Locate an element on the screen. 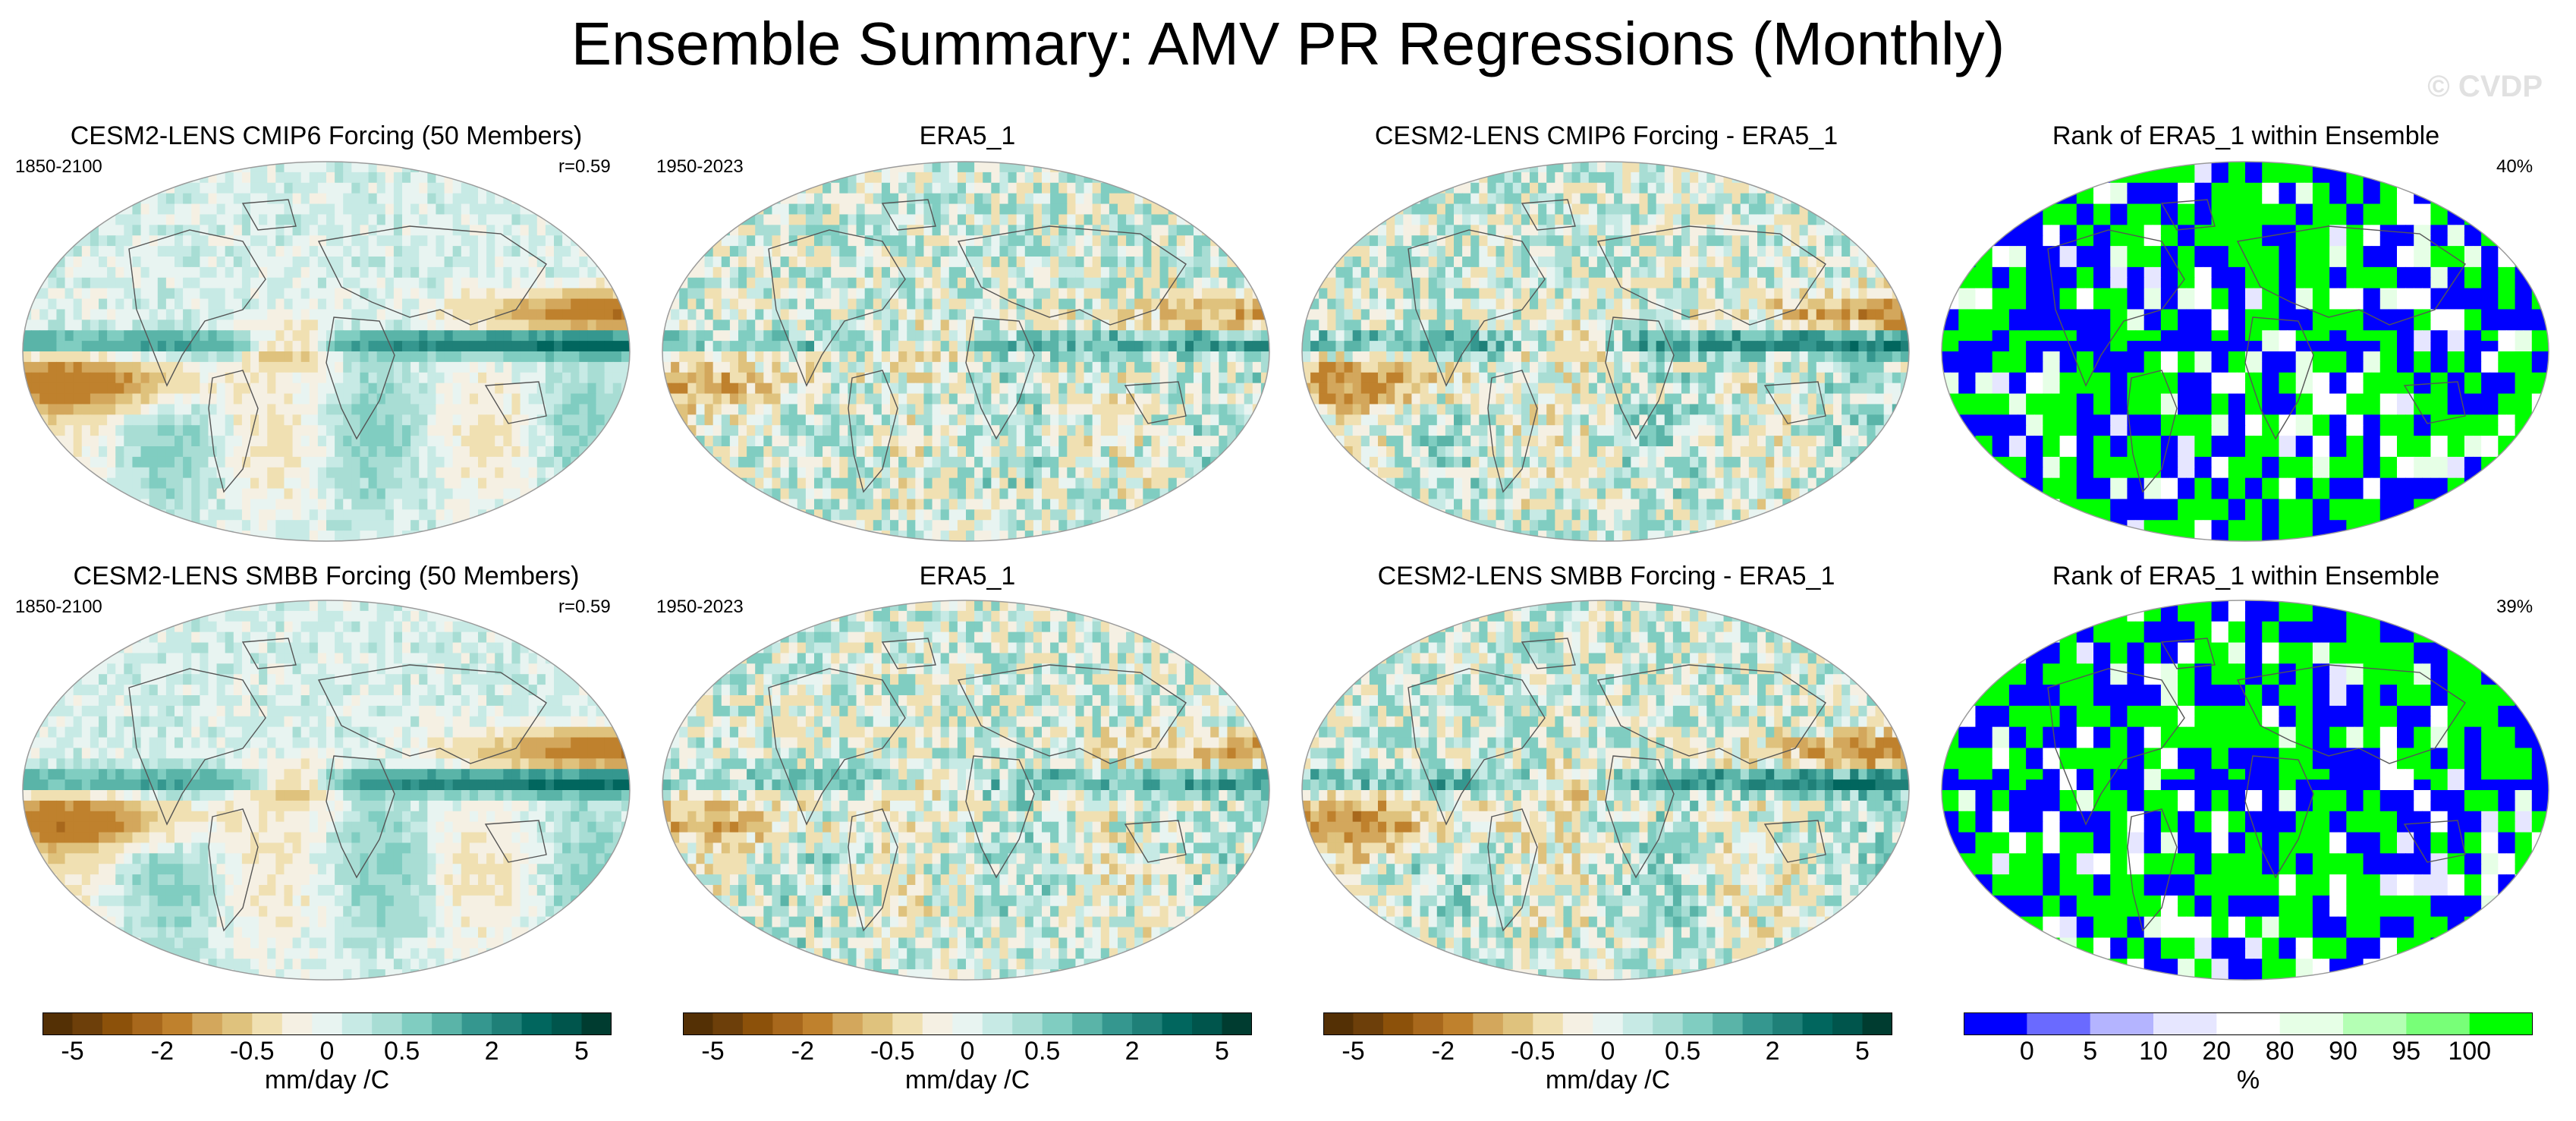  map-field is located at coordinates (965, 351).